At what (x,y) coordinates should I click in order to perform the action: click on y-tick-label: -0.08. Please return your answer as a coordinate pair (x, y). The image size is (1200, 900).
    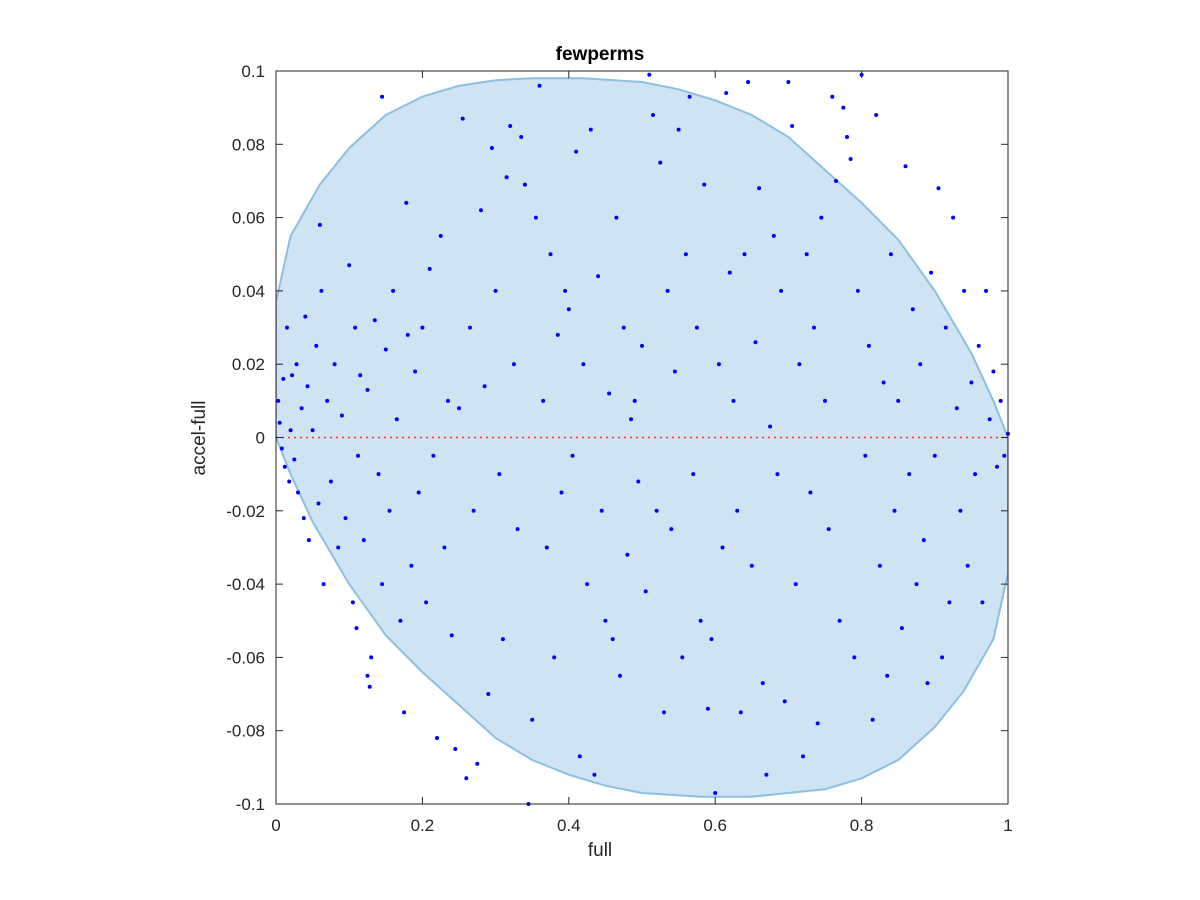
    Looking at the image, I should click on (245, 731).